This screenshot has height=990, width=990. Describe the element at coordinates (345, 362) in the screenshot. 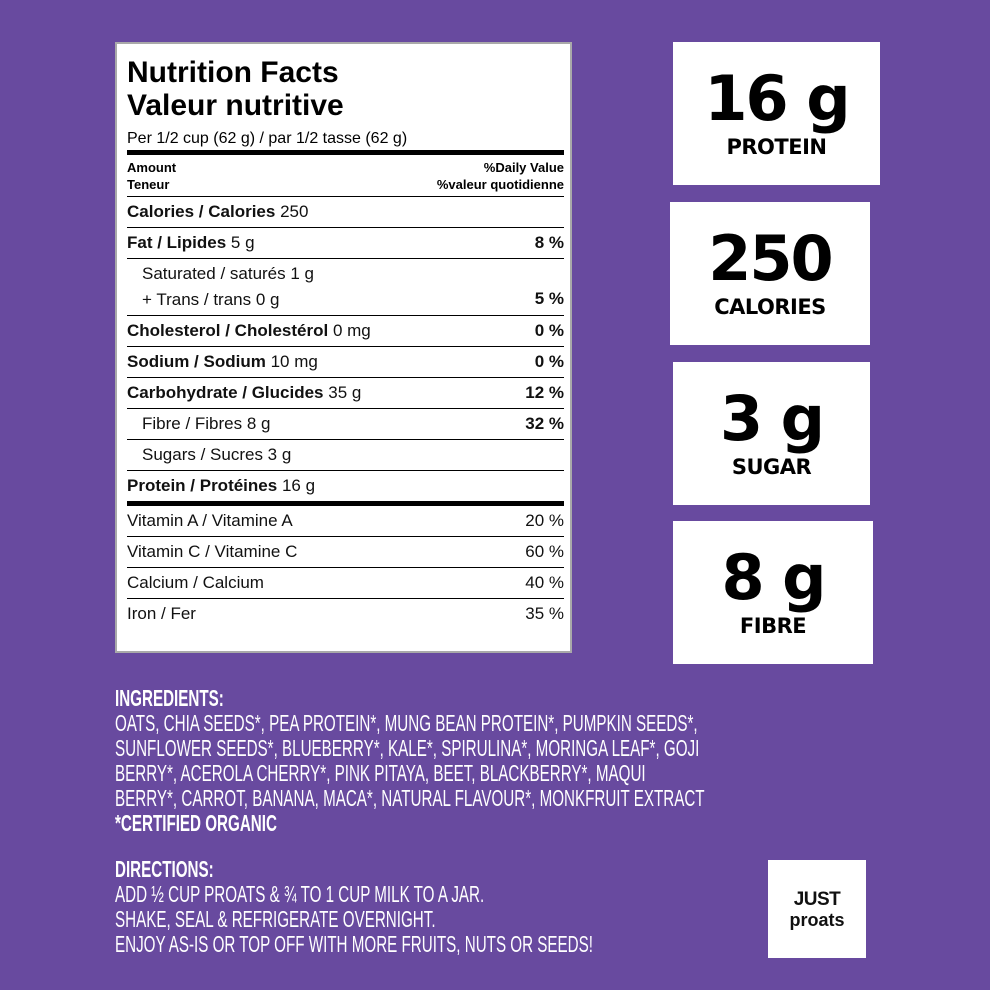

I see `nutrient-row: Sodium / Sodium 10 mg 0 %` at that location.